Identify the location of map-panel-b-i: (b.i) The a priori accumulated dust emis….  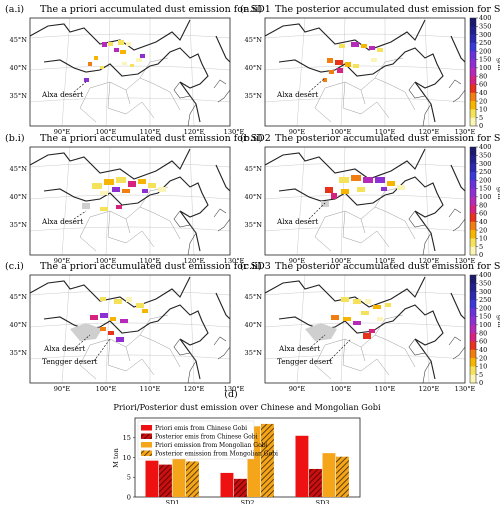
(138, 199).